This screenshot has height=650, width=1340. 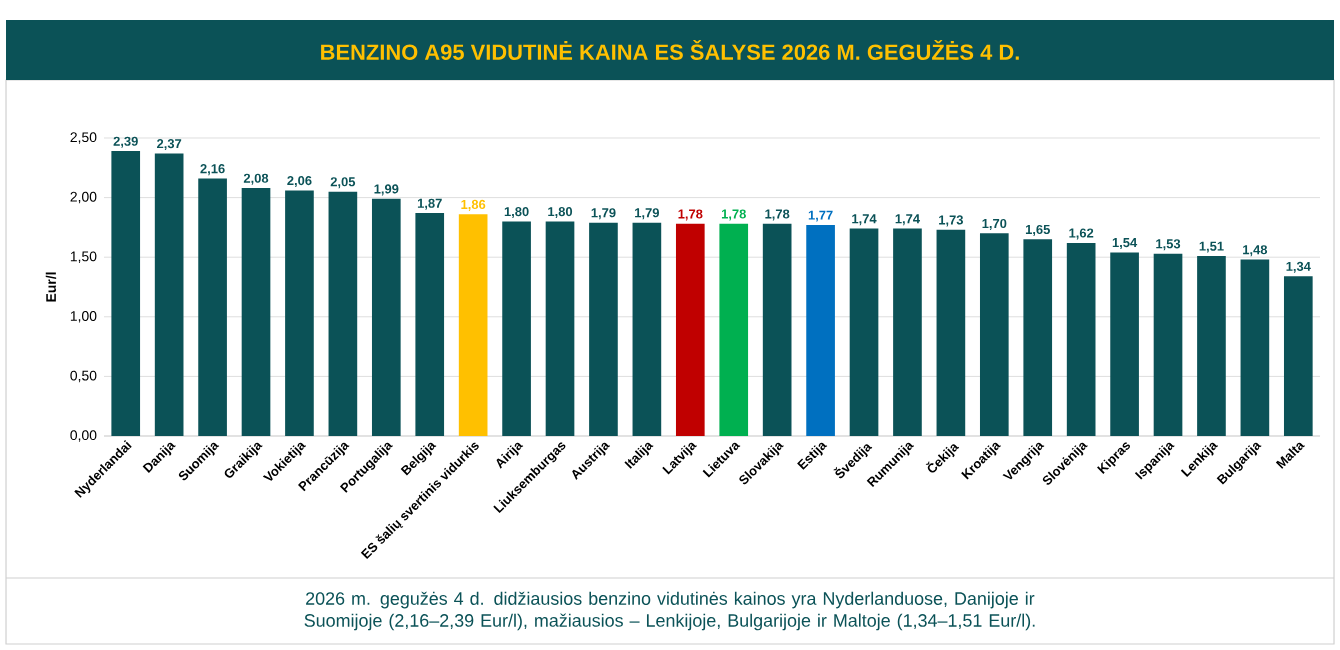 What do you see at coordinates (670, 50) in the screenshot?
I see `chart-title: BENZINO A95 VIDUTINĖ KAINA ES ŠALYSE 2026 M. GEGUŽĖS 4 D.` at bounding box center [670, 50].